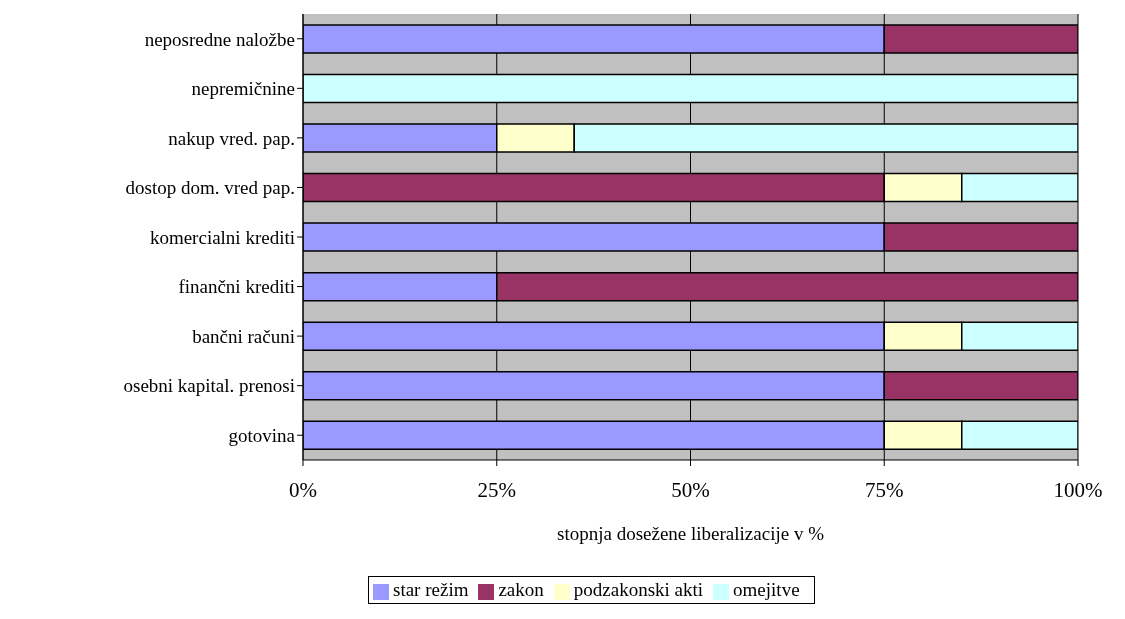 The height and width of the screenshot is (619, 1125). Describe the element at coordinates (210, 188) in the screenshot. I see `y-tick-label: dostop dom. vred pap.` at that location.